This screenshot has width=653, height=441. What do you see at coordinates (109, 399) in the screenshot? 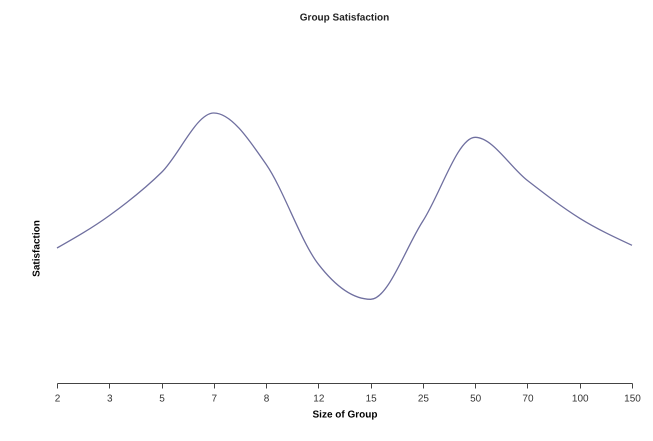
I see `x-tick-label: 3` at bounding box center [109, 399].